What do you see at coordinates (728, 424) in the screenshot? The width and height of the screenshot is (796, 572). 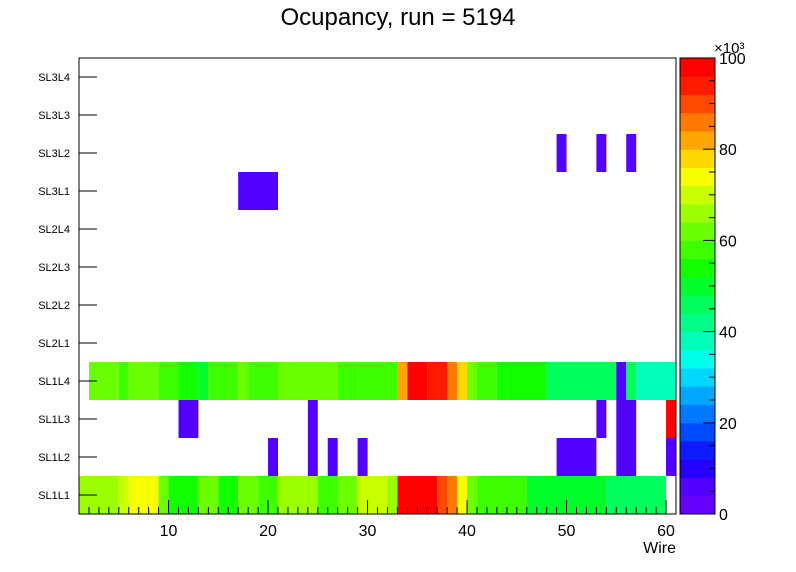 I see `colorbar-tick-label: 20` at bounding box center [728, 424].